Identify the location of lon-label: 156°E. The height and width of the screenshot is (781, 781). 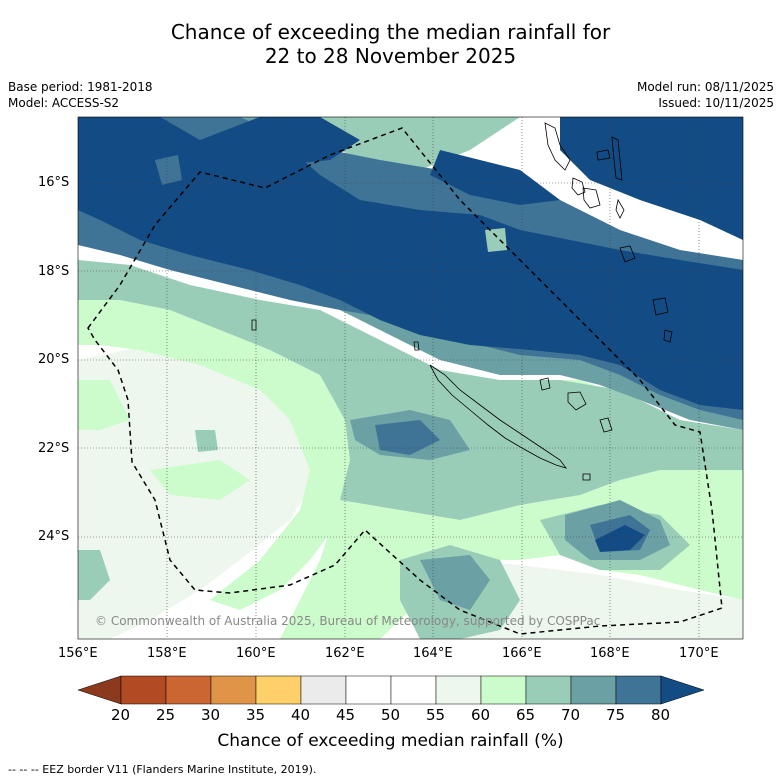
(78, 653).